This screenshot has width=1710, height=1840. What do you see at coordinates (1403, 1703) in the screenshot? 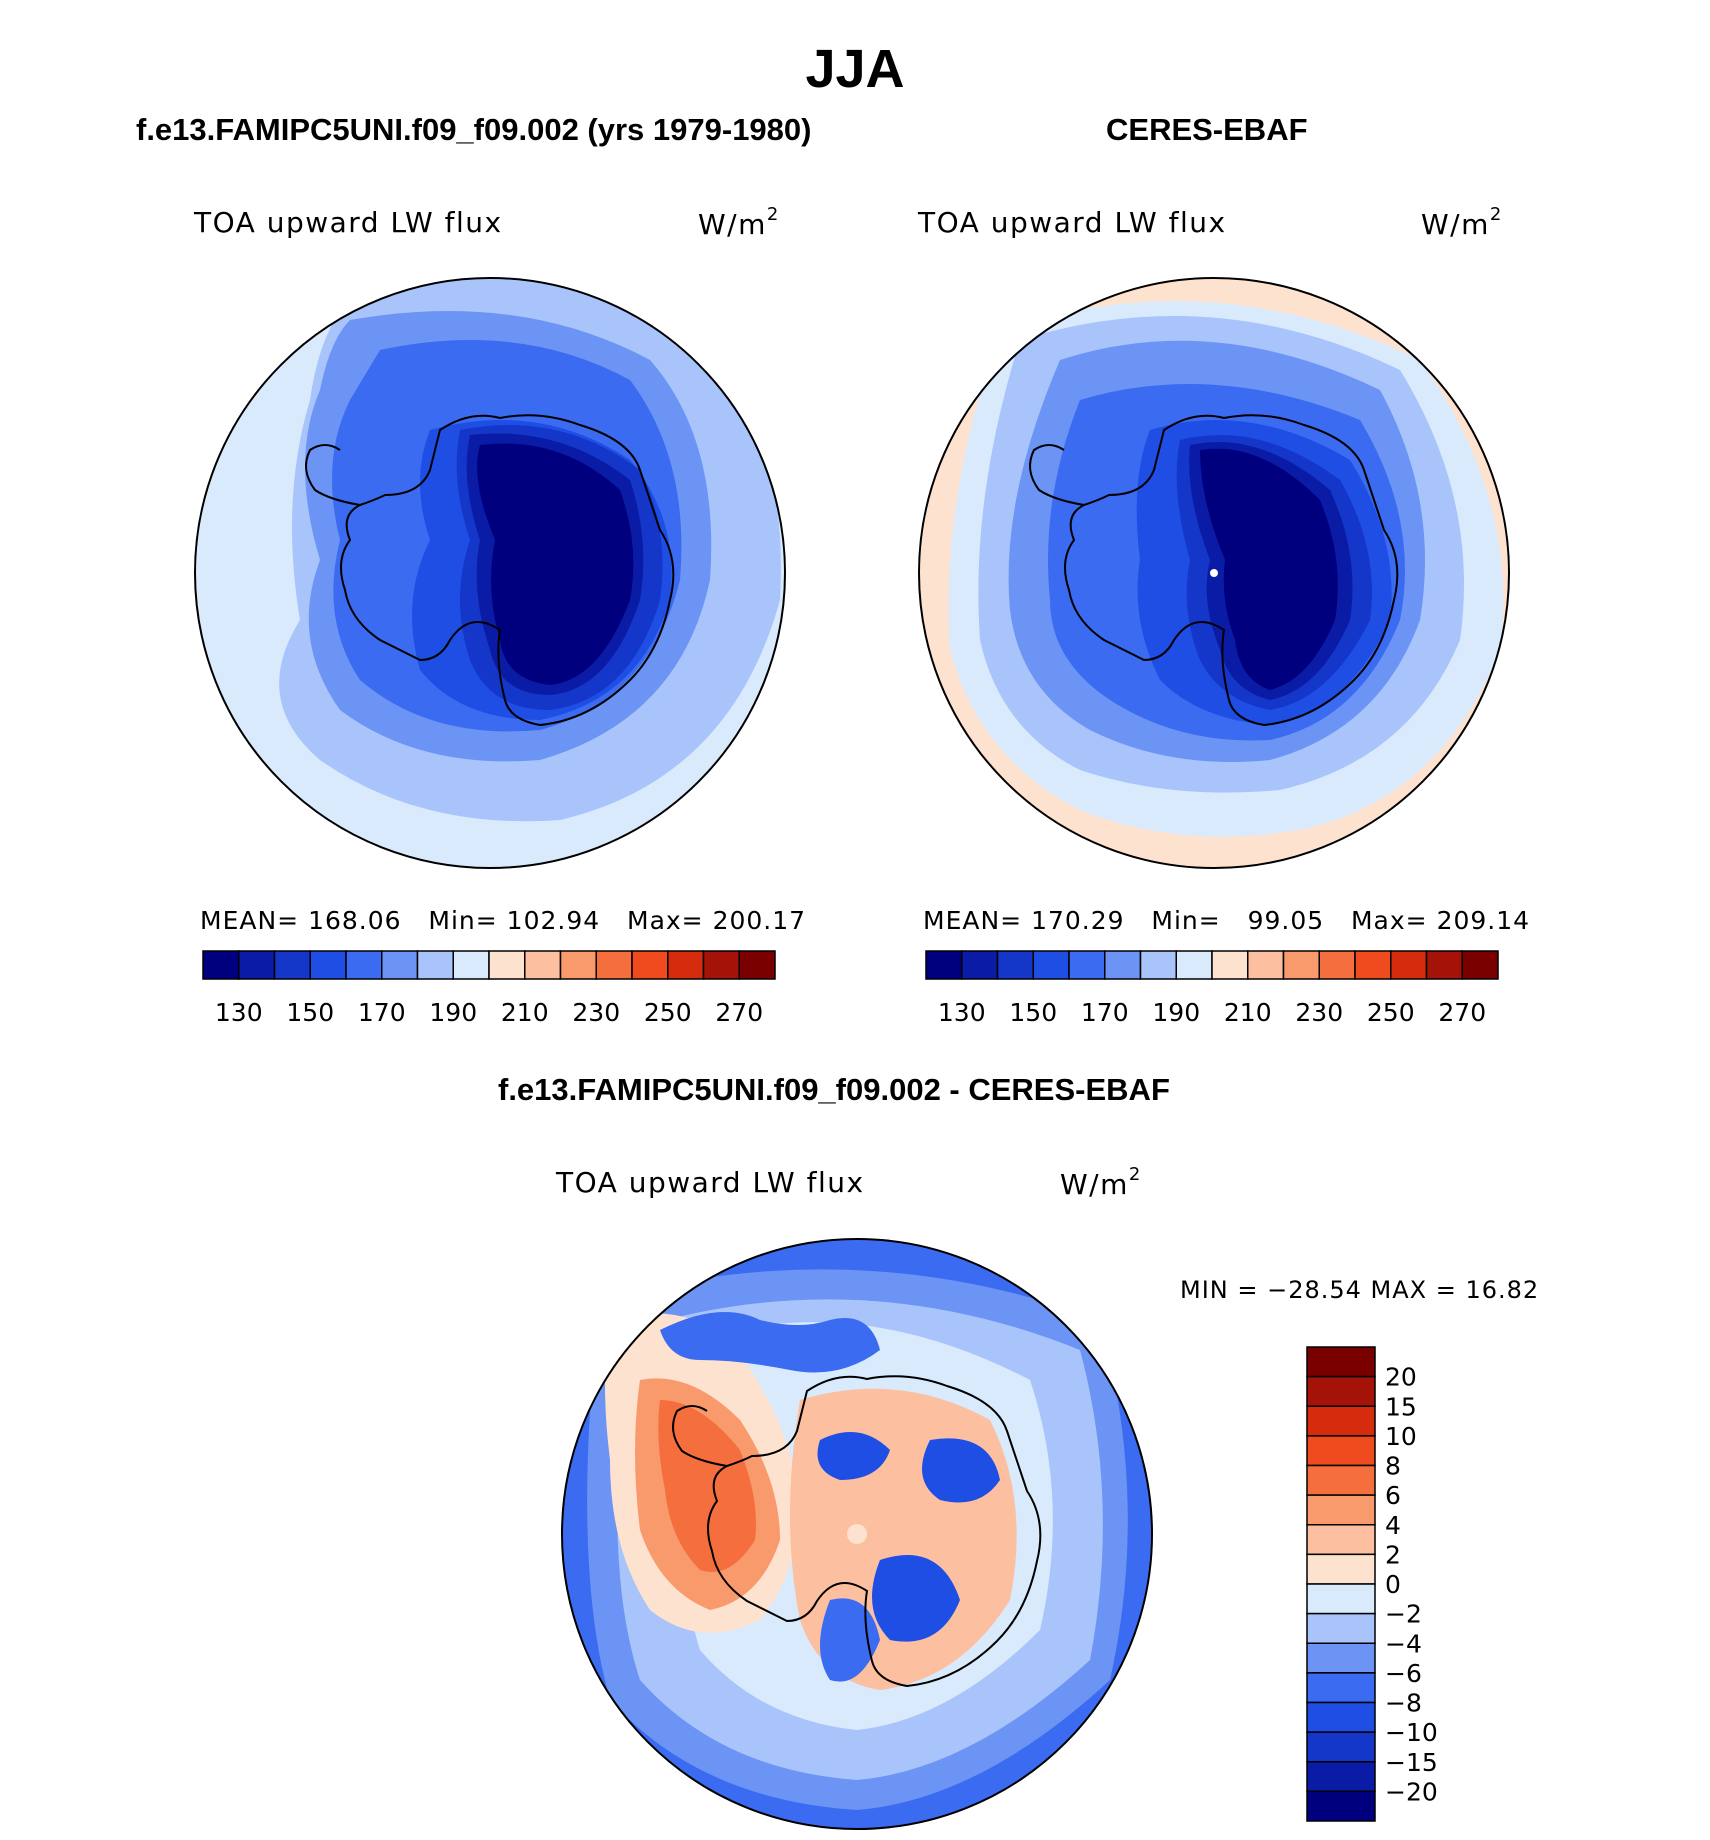
I see `colorbar-tick-label: −8` at bounding box center [1403, 1703].